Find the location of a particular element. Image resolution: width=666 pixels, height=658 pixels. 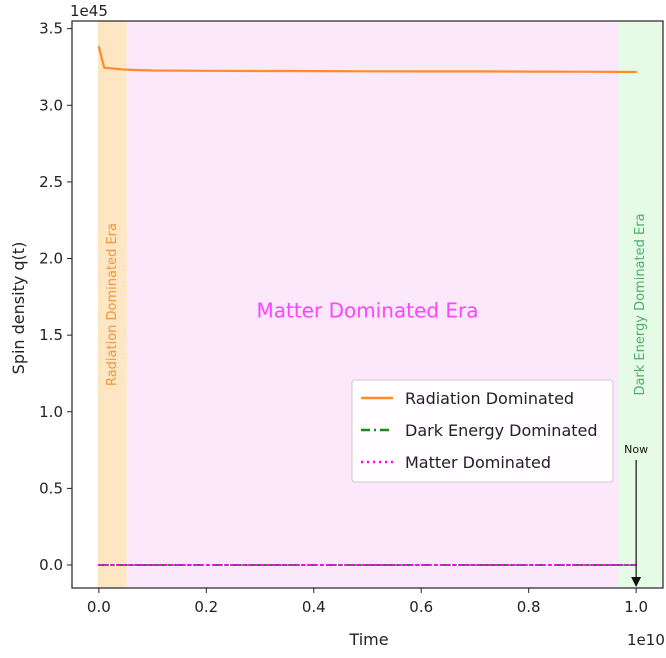

y-axis-title: Spin density q(t) is located at coordinates (18, 308).